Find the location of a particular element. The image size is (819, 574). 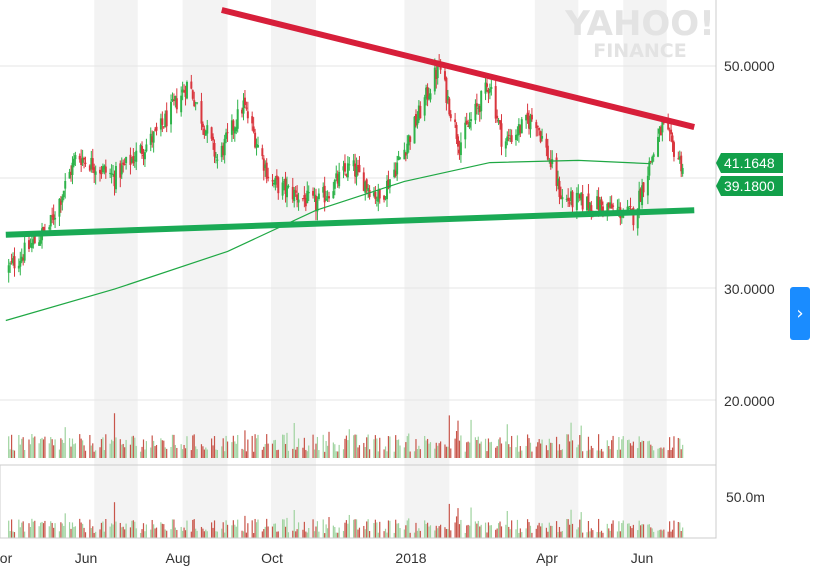

volume-subpanel-bars is located at coordinates (346, 520).